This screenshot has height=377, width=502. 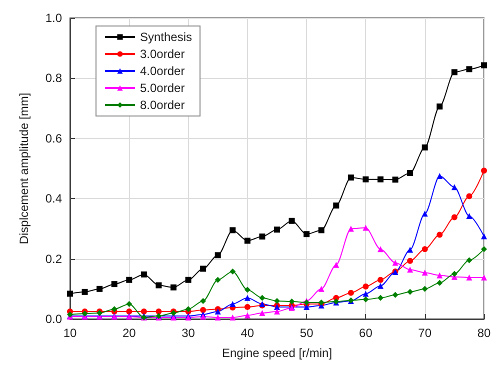 I want to click on legend-label: Synthesis, so click(x=166, y=37).